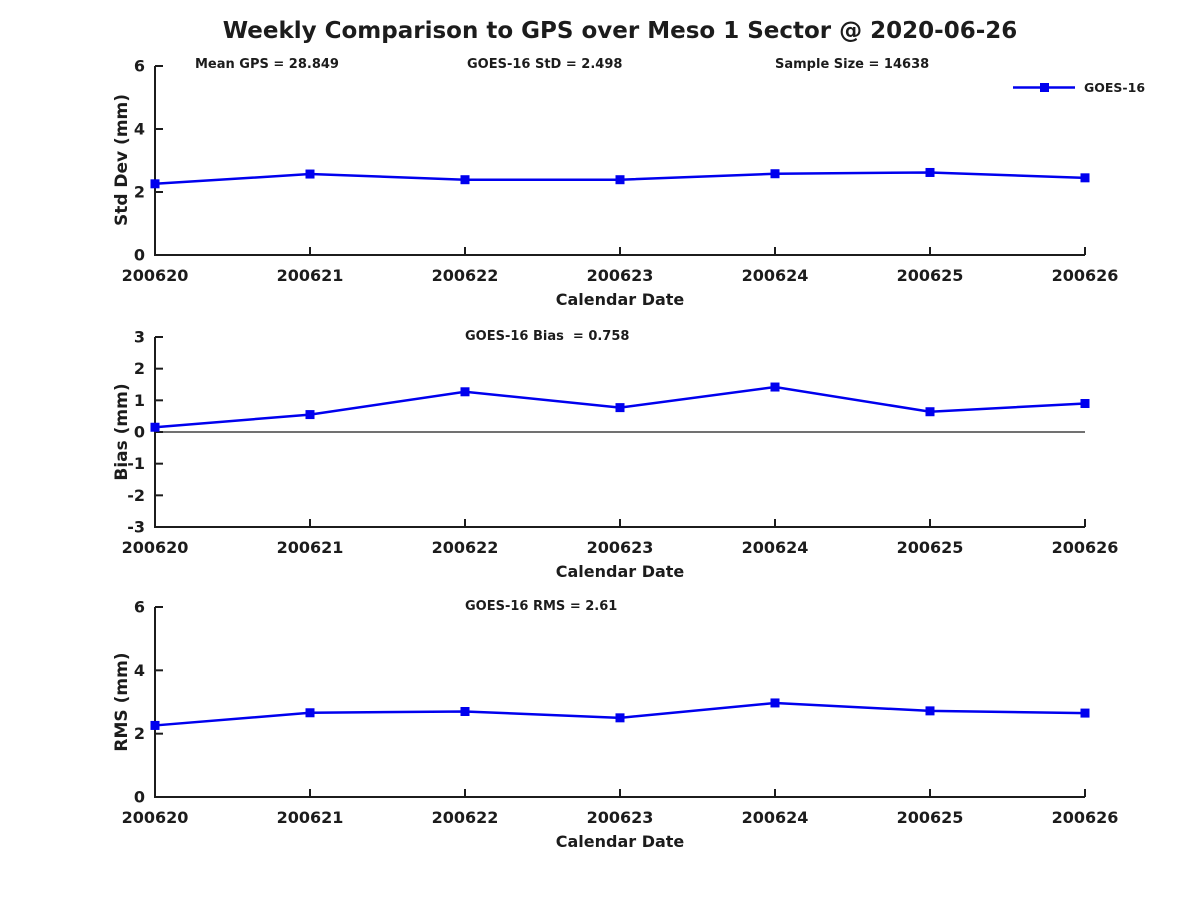 The image size is (1200, 900). Describe the element at coordinates (541, 606) in the screenshot. I see `annotation-goes16-rms: GOES-16 RMS = 2.61` at that location.